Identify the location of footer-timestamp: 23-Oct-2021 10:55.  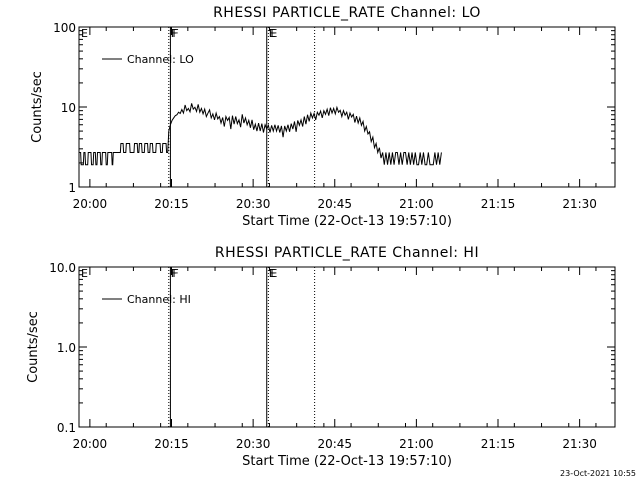
(598, 473).